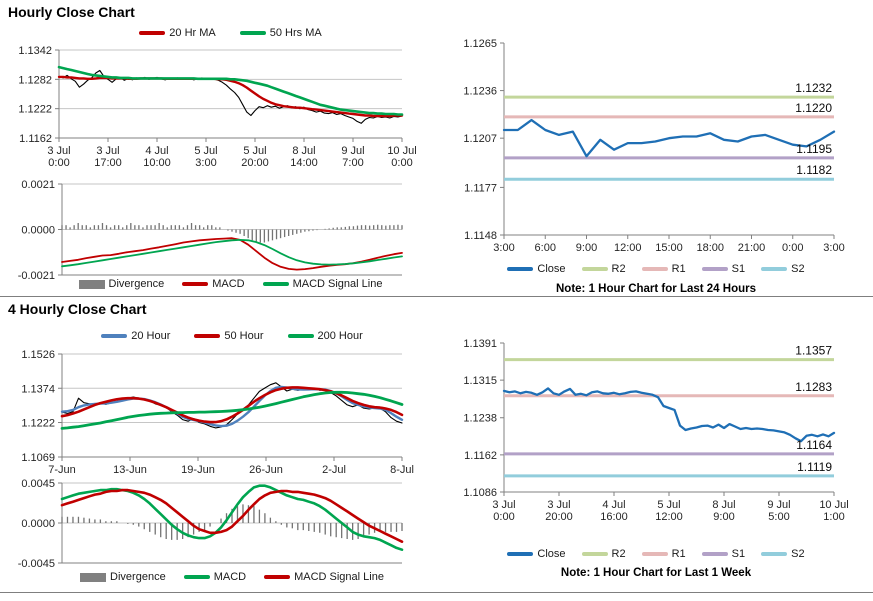  Describe the element at coordinates (402, 470) in the screenshot. I see `svg-text: 8-Jul` at that location.